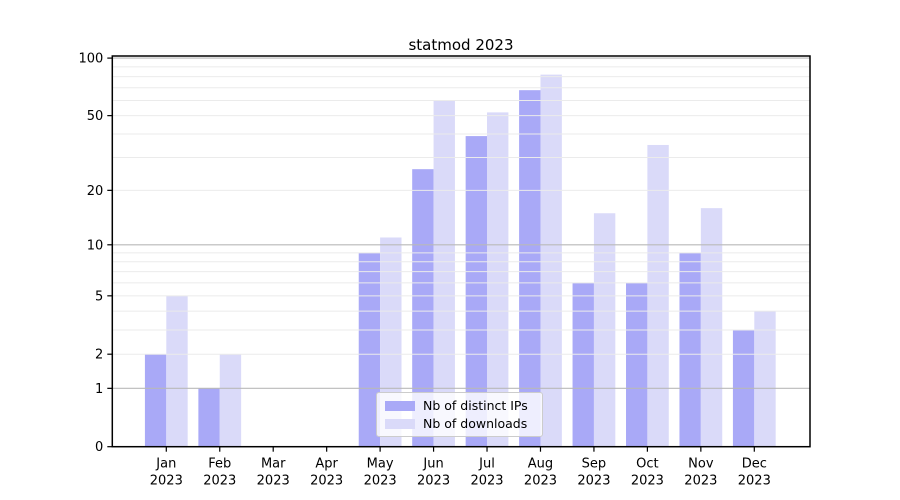 The width and height of the screenshot is (900, 500). What do you see at coordinates (99, 355) in the screenshot?
I see `y-tick-label: 2` at bounding box center [99, 355].